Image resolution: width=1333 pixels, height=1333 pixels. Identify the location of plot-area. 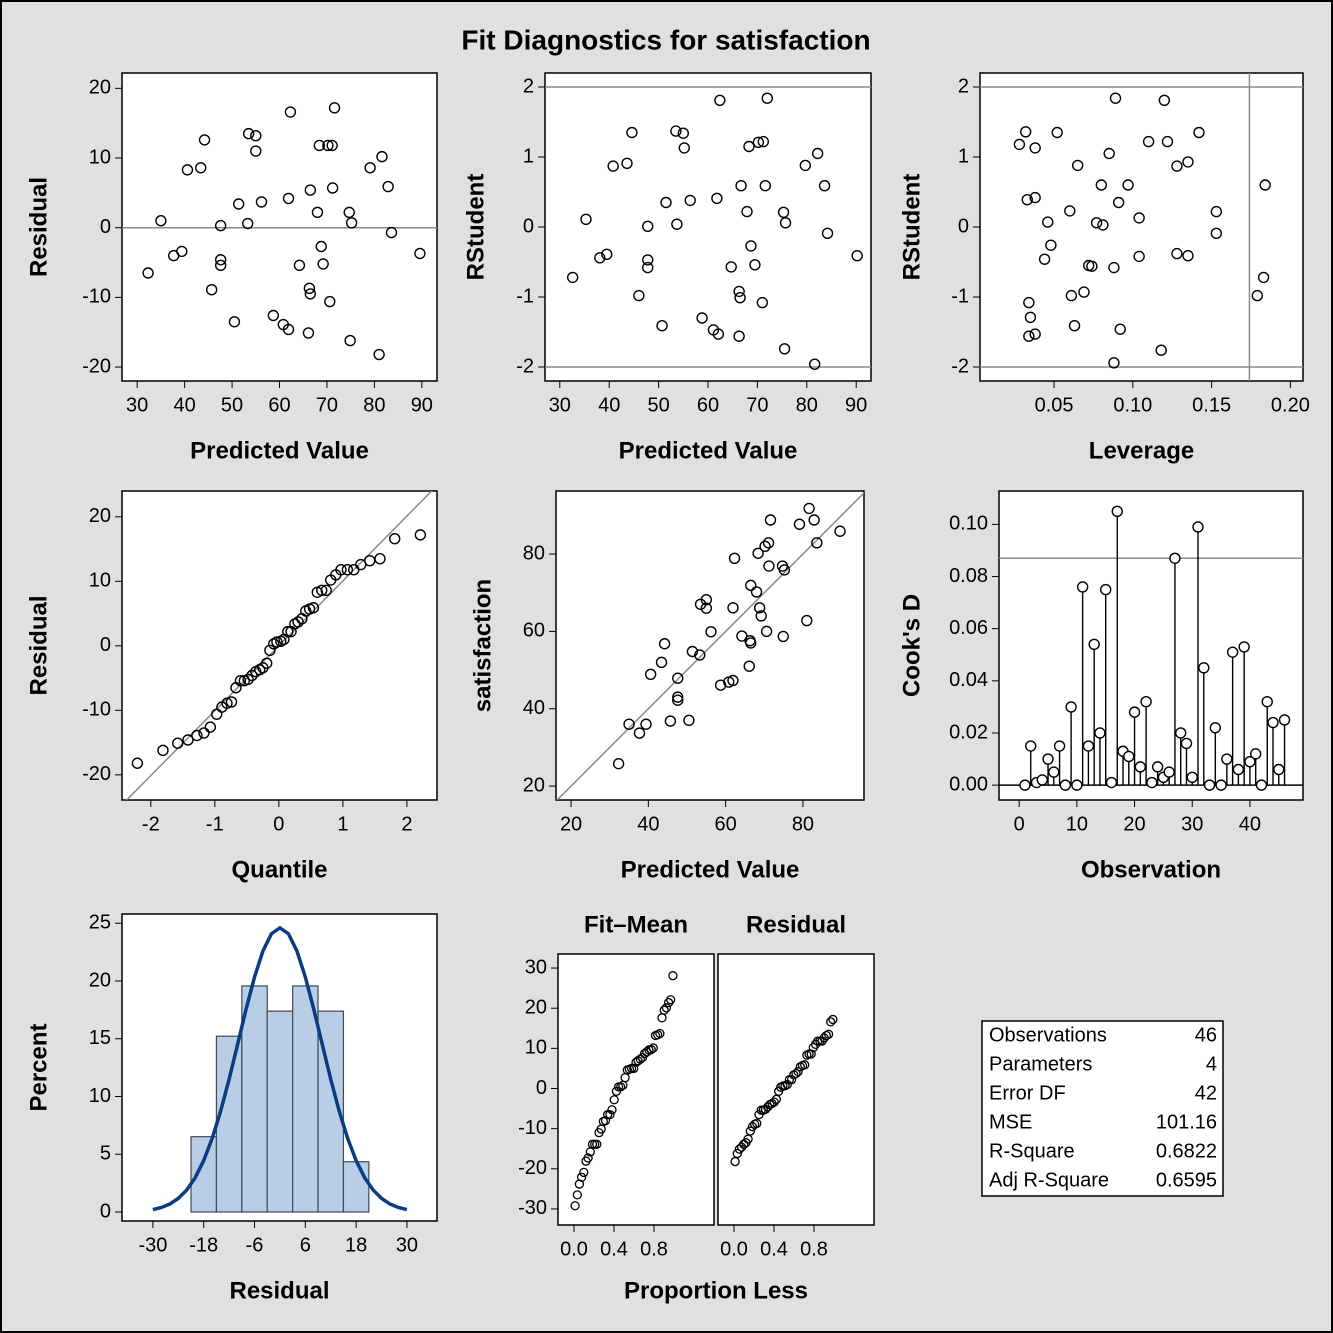
(710, 646).